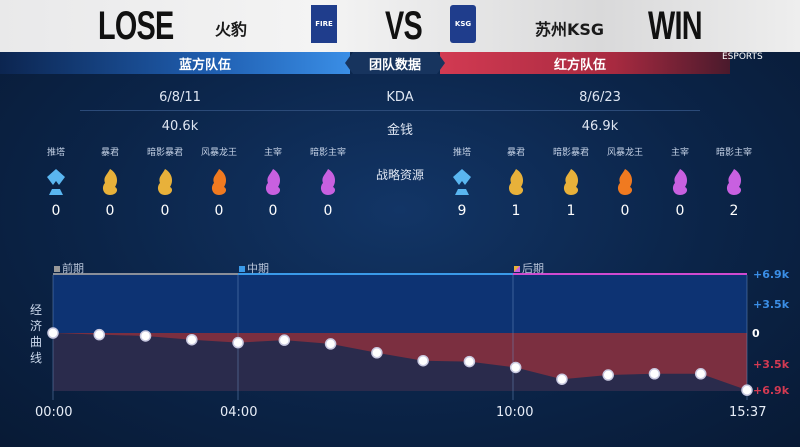 The height and width of the screenshot is (447, 800). Describe the element at coordinates (192, 339) in the screenshot. I see `data-point-03:00` at that location.